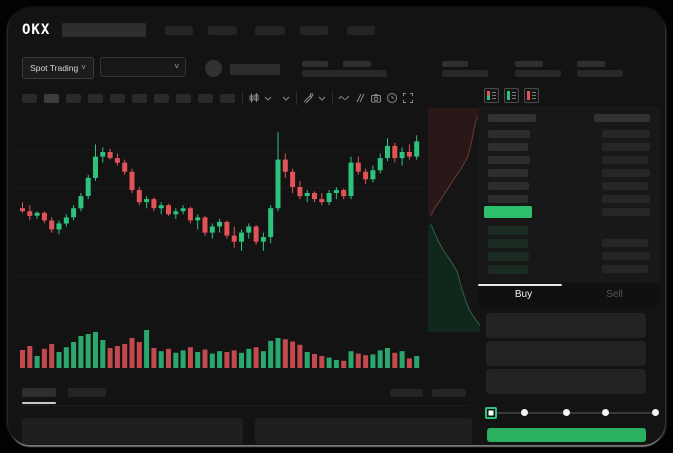 This screenshot has width=673, height=453. Describe the element at coordinates (491, 95) in the screenshot. I see `book-all-icon` at that location.